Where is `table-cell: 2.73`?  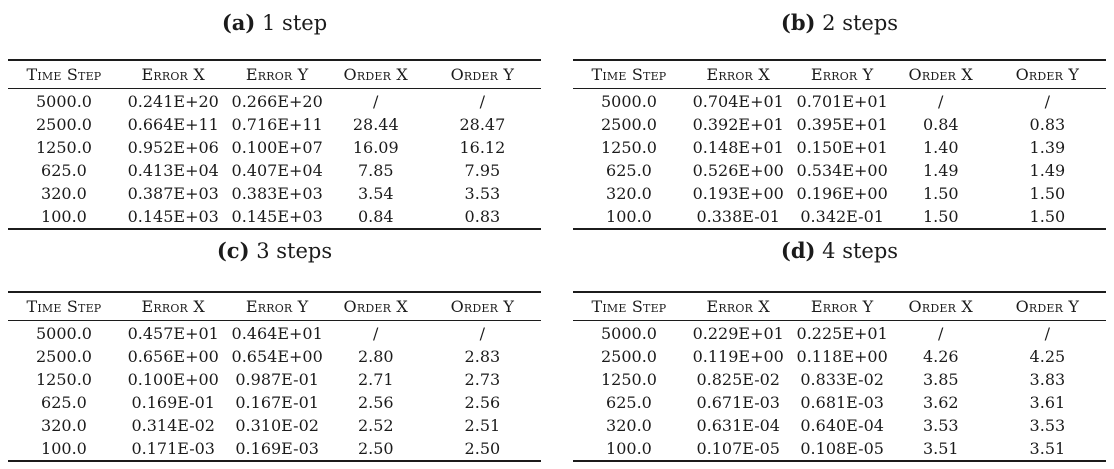 table-cell: 2.73 is located at coordinates (482, 379).